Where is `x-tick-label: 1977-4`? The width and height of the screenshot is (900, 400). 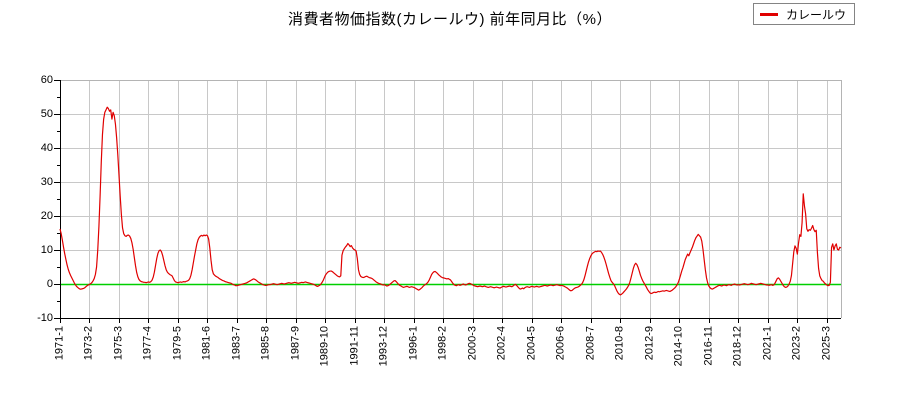
x-tick-label: 1977-4 is located at coordinates (147, 343).